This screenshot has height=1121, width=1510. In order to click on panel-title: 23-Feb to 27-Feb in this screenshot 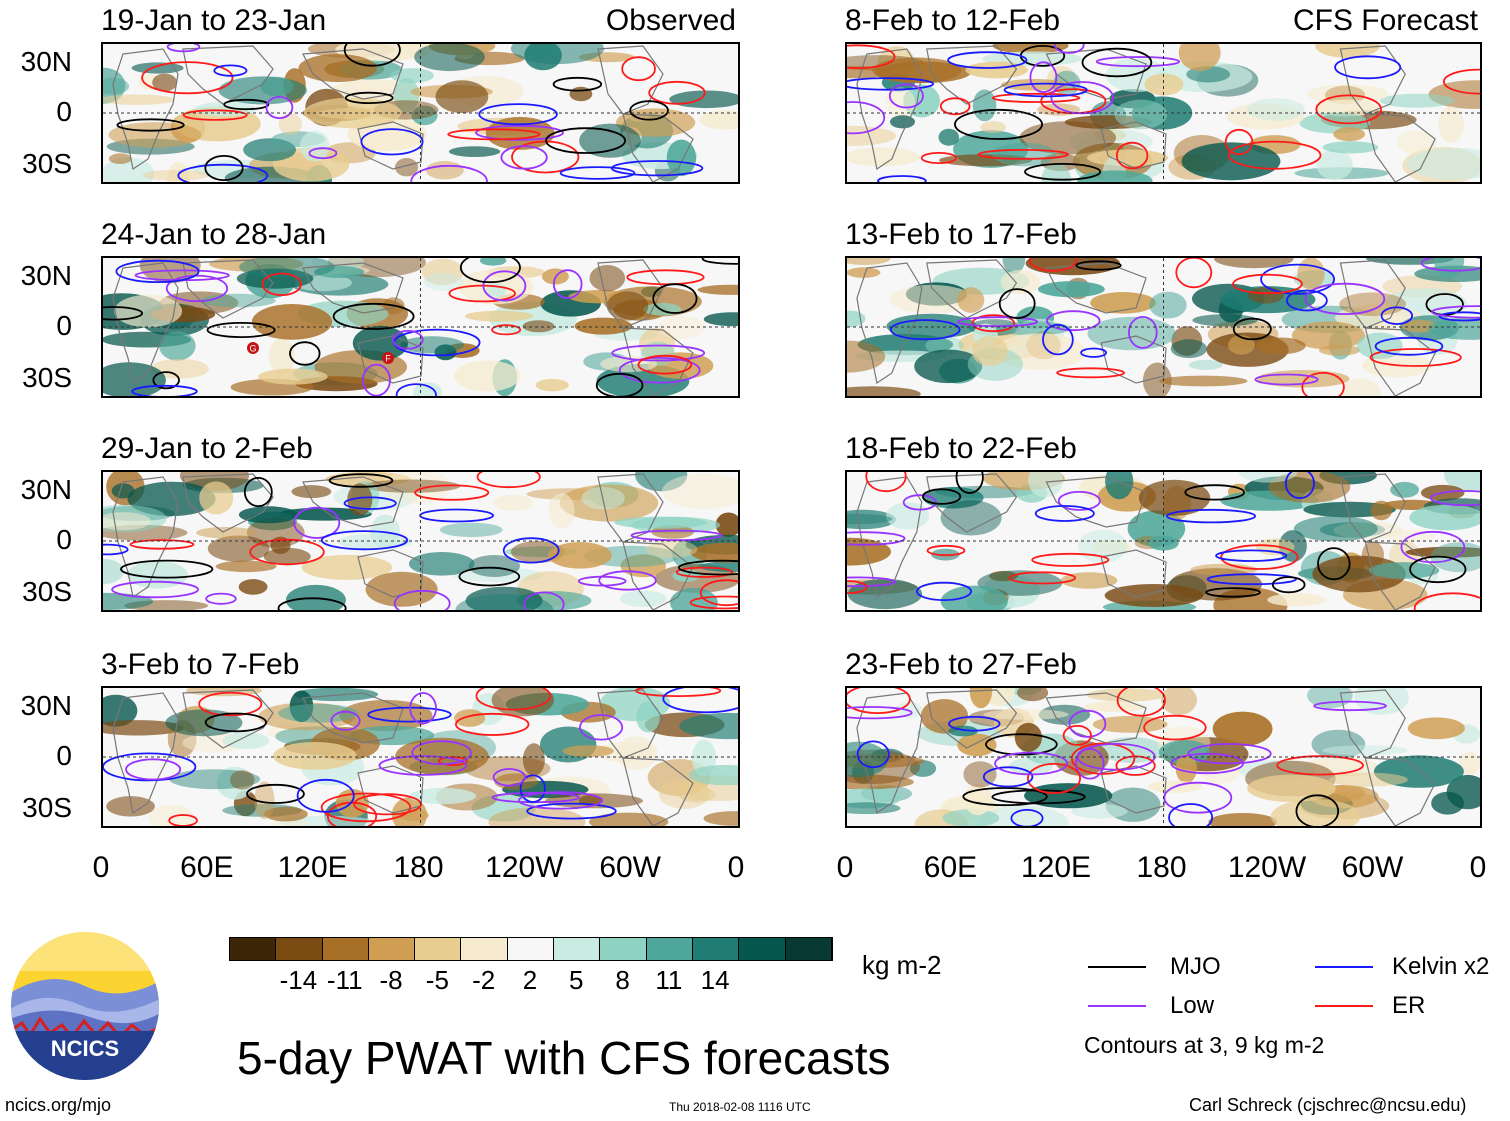, I will do `click(961, 664)`.